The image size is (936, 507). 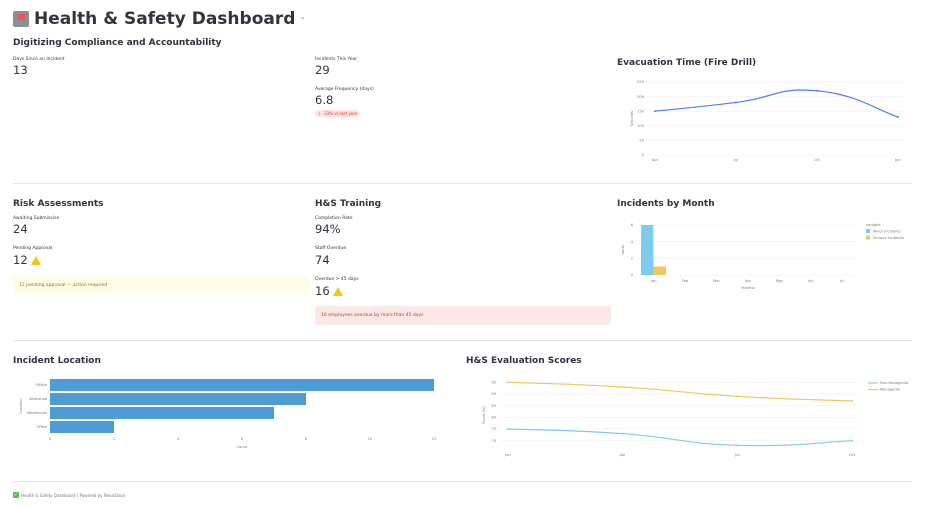 I want to click on legend-label: Managerial, so click(x=890, y=390).